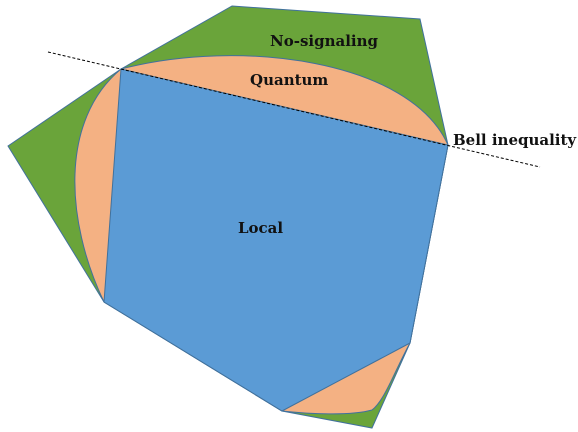 Image resolution: width=578 pixels, height=432 pixels. Describe the element at coordinates (515, 140) in the screenshot. I see `bell-inequality-label: Bell inequality` at that location.